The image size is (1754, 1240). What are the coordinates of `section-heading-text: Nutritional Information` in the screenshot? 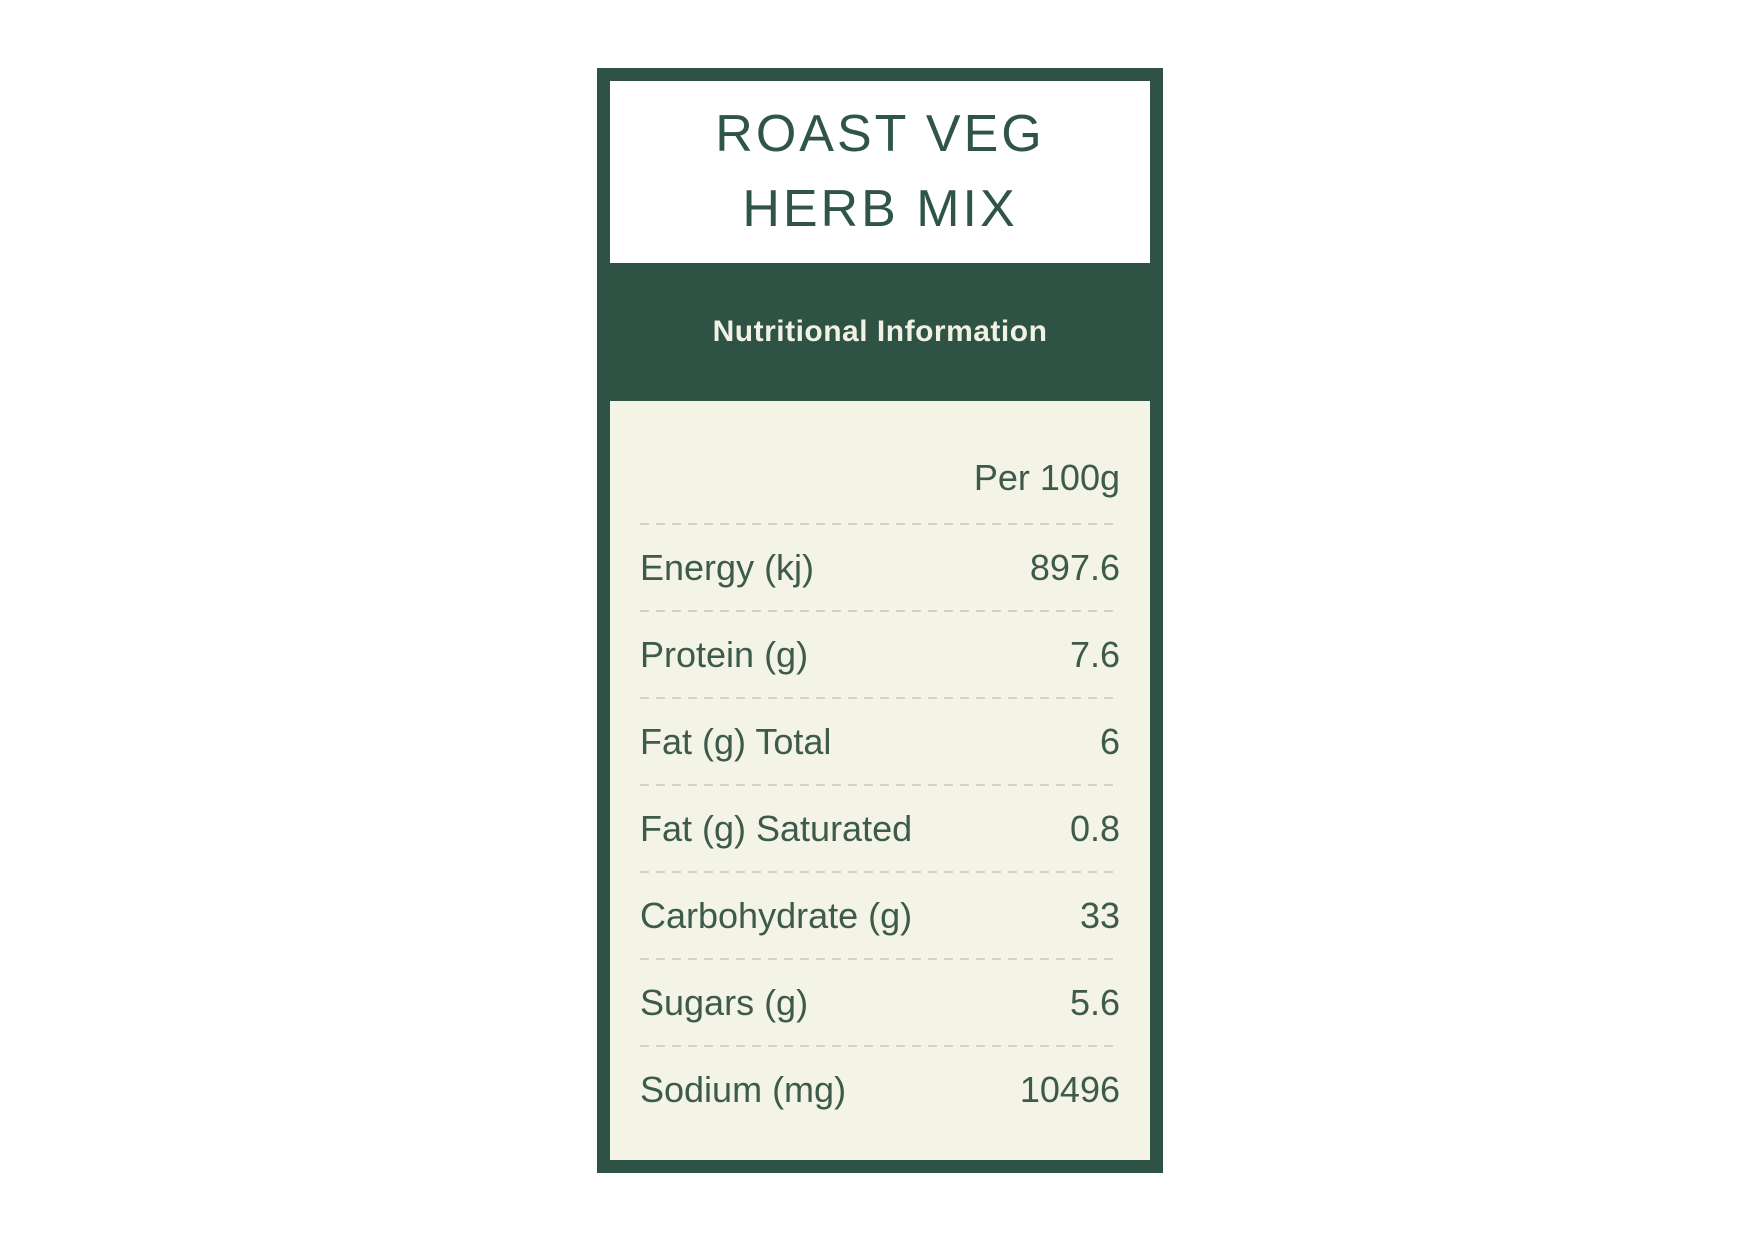 It's located at (880, 331).